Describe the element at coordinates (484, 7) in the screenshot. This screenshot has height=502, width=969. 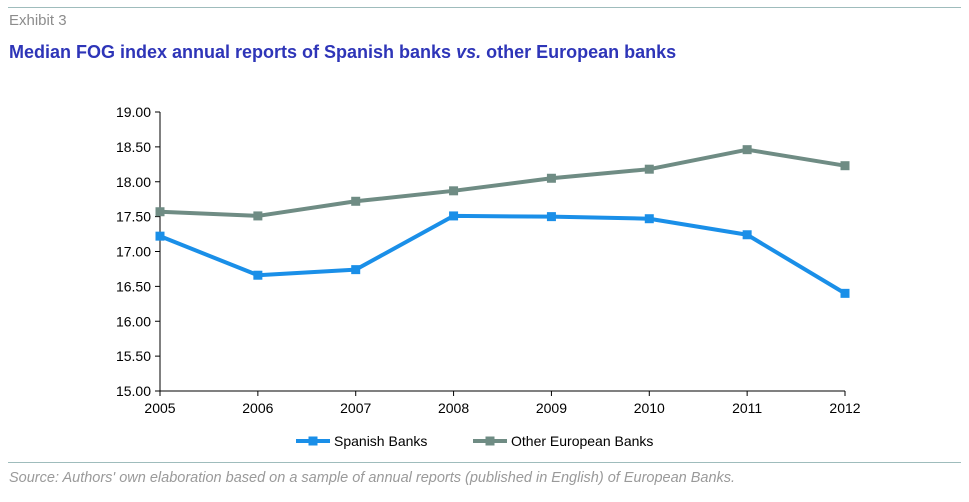
I see `top-rule` at that location.